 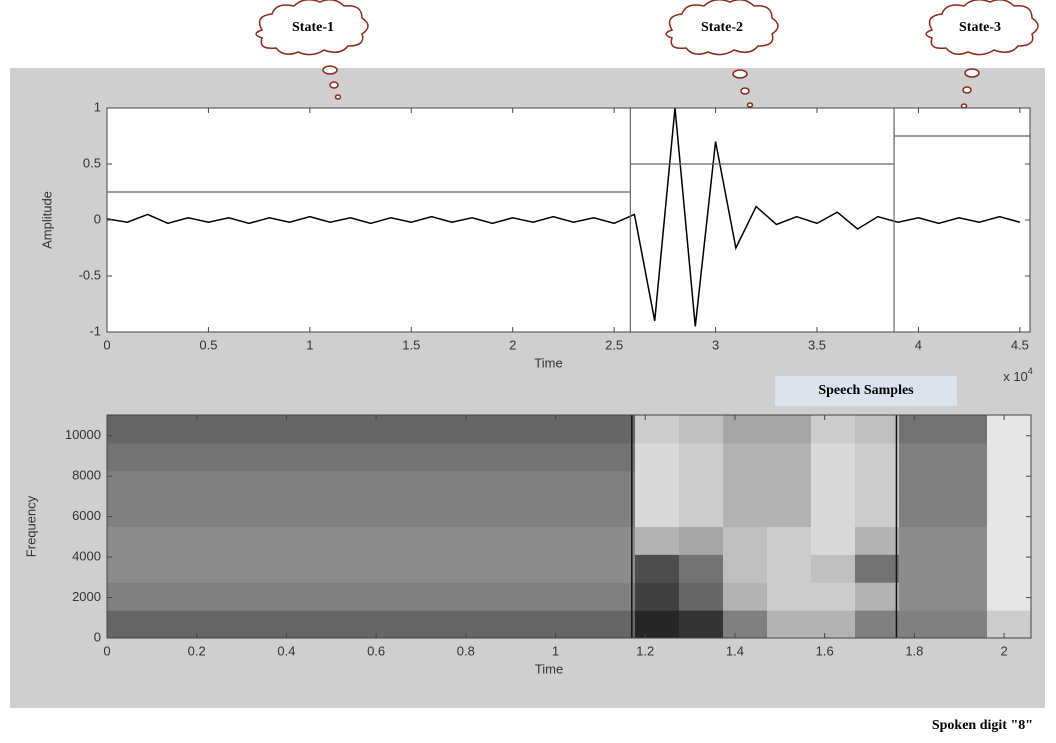 What do you see at coordinates (555, 650) in the screenshot?
I see `x-tick-label: 1` at bounding box center [555, 650].